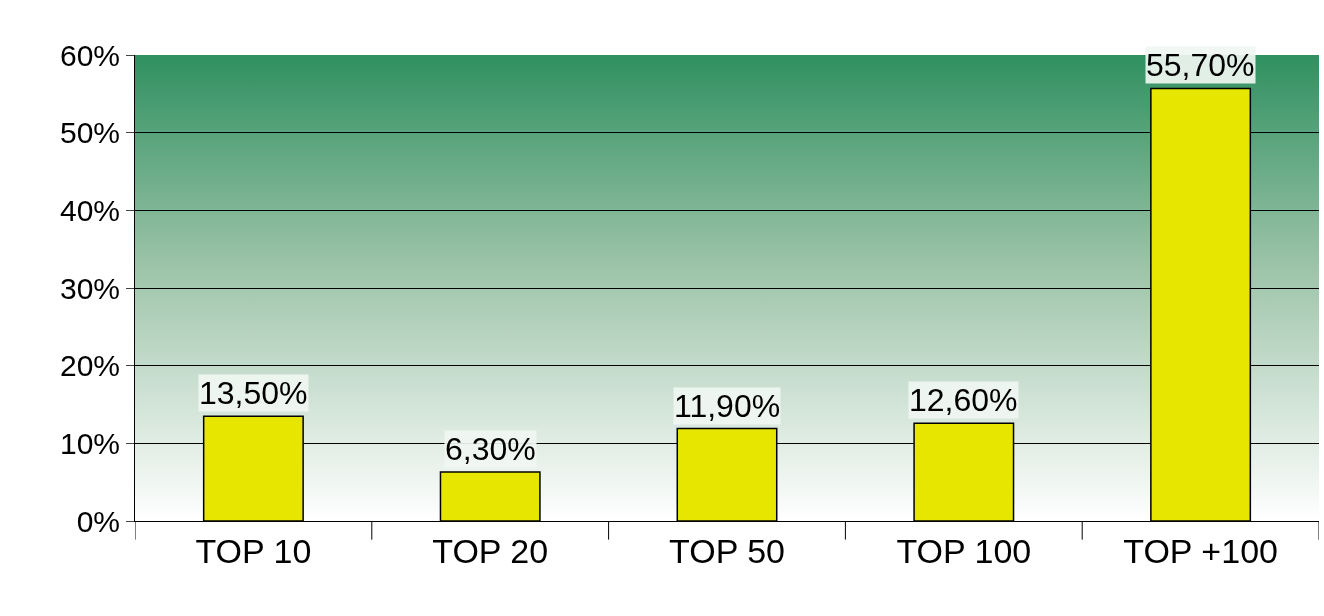 The height and width of the screenshot is (616, 1324). I want to click on y-tick-label: 30%, so click(89, 288).